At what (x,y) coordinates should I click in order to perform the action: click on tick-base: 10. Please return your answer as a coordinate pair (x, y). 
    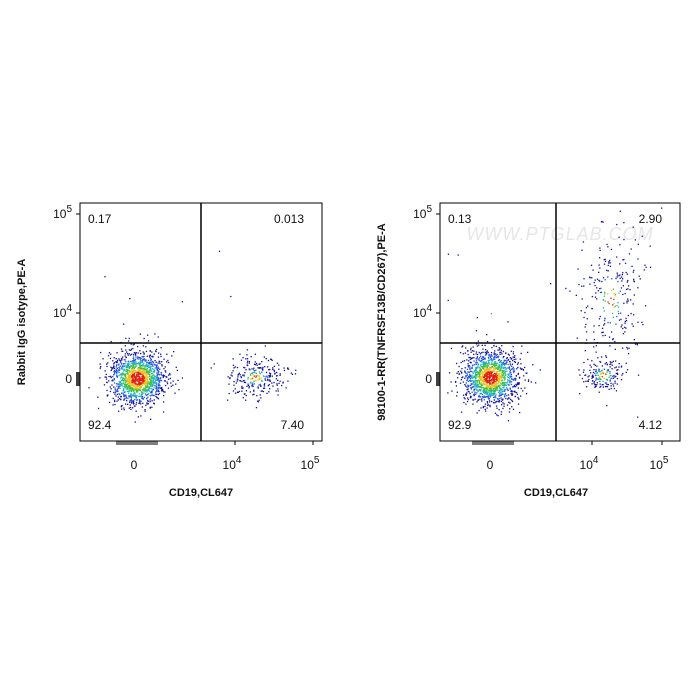
    Looking at the image, I should click on (60, 313).